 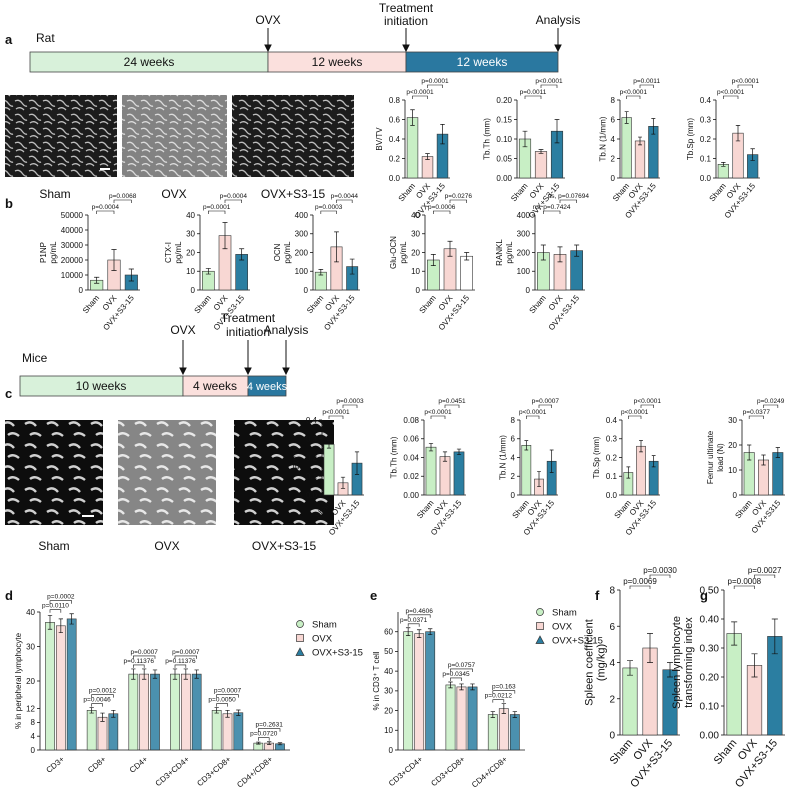 I want to click on y-axis-label: % in peripheral lymphocyte, so click(x=18, y=680).